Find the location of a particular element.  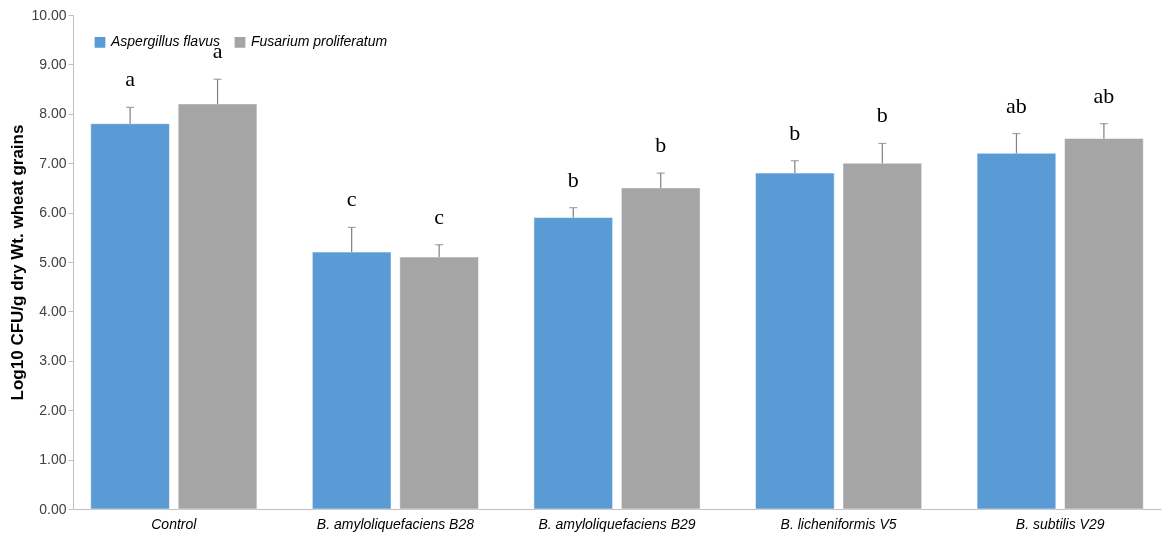

y-tick-label: 4.00 is located at coordinates (53, 310).